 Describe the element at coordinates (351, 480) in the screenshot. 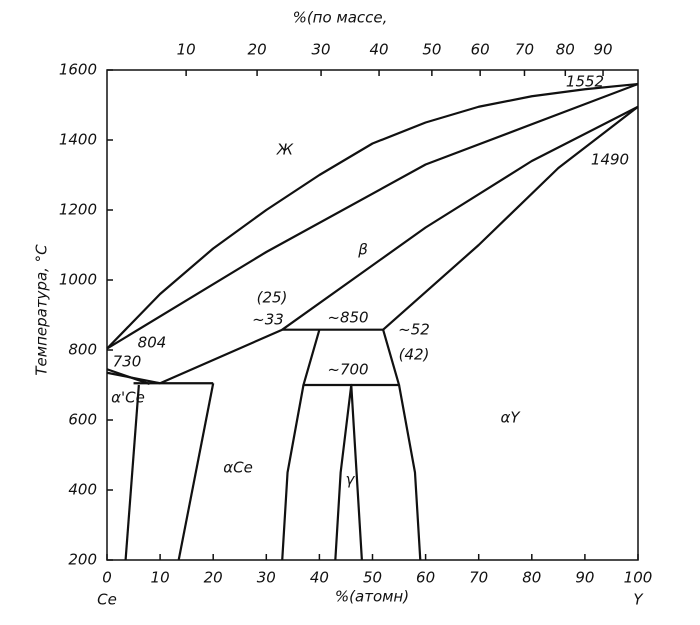

I see `annotation: γ` at that location.